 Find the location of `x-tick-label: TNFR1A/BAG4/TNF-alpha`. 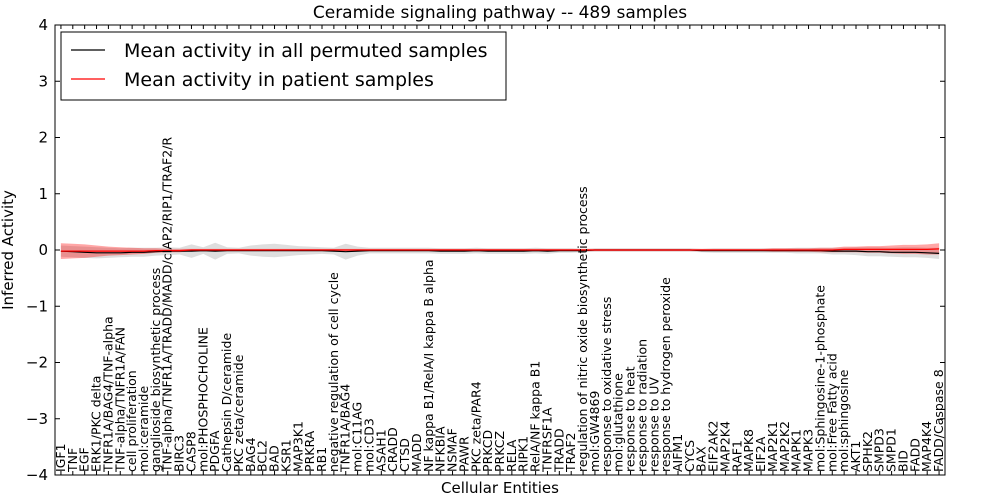

x-tick-label: TNFR1A/BAG4/TNF-alpha is located at coordinates (107, 394).